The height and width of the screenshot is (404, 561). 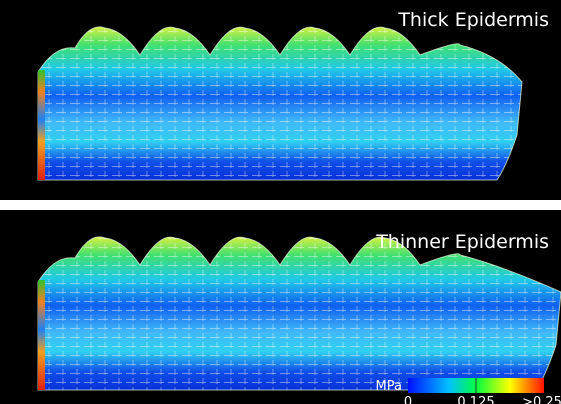 What do you see at coordinates (473, 20) in the screenshot?
I see `panel-label: Thick Epidermis` at bounding box center [473, 20].